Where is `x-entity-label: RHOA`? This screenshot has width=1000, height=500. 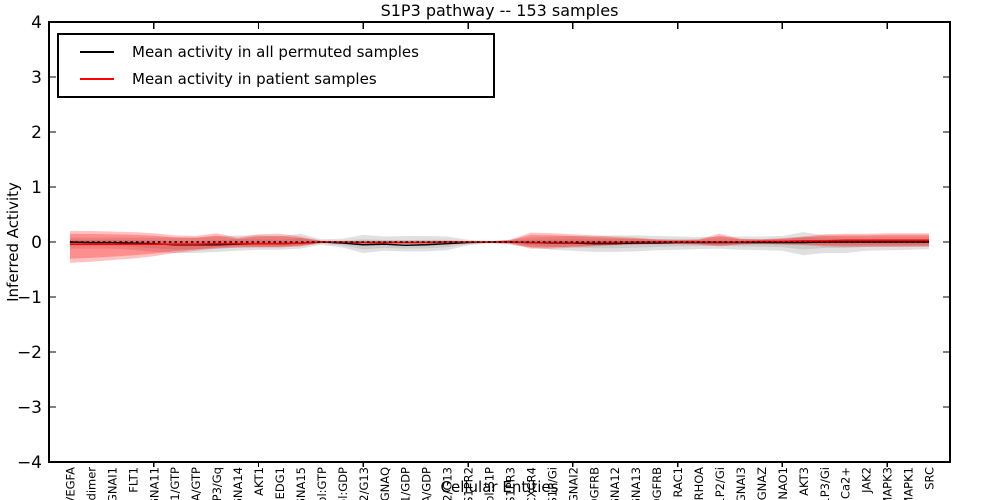
x-entity-label: RHOA is located at coordinates (699, 483).